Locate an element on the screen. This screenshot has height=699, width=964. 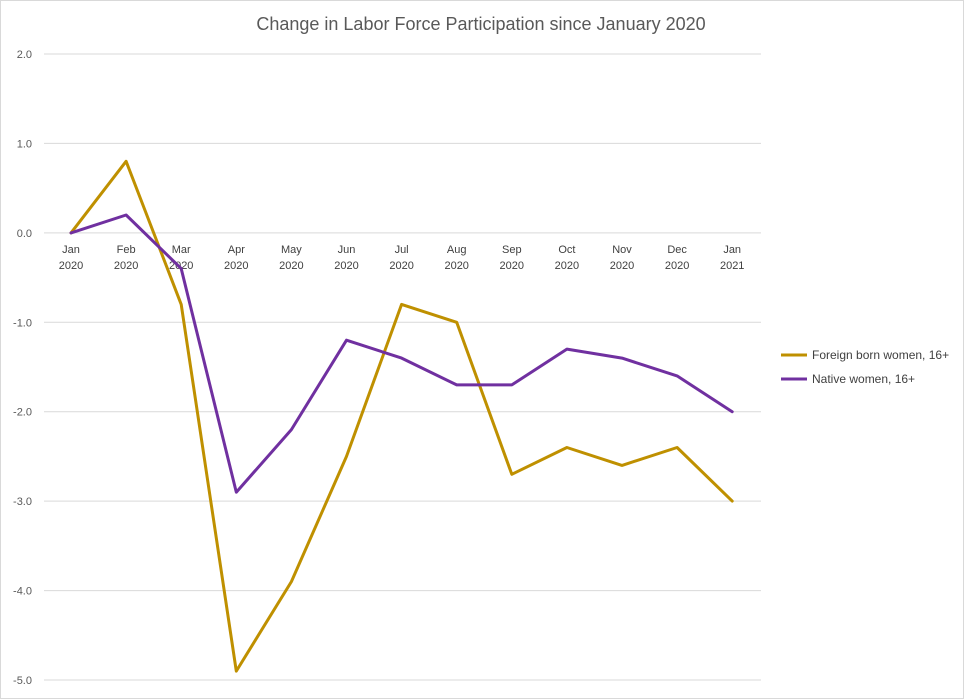
y-tick-label: -4.0 is located at coordinates (22, 592).